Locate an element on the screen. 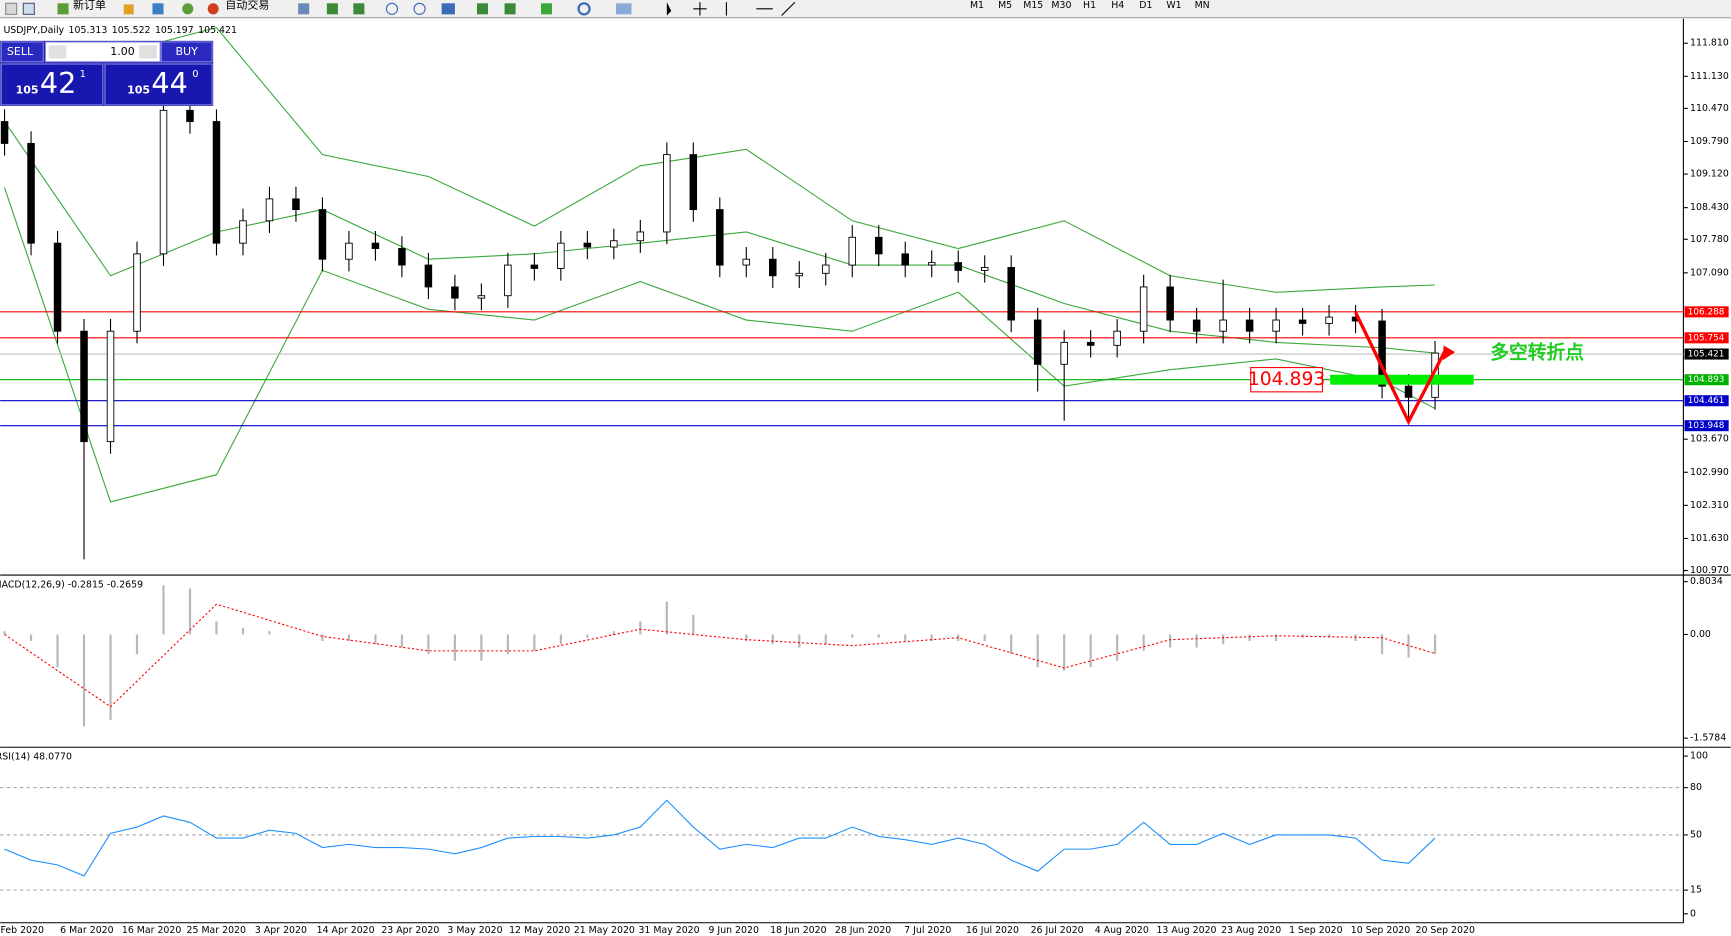  timeframe-button: H4 is located at coordinates (1117, 5).